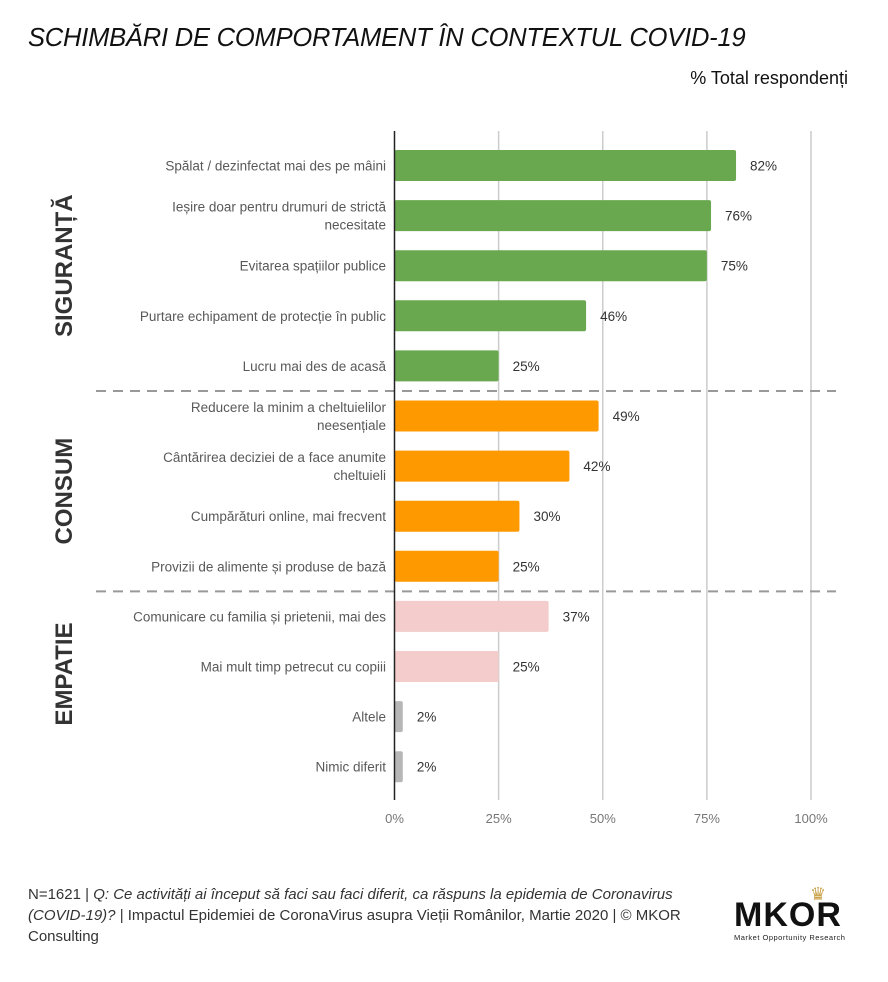  Describe the element at coordinates (788, 915) in the screenshot. I see `logo-wordmark: MKOR` at that location.